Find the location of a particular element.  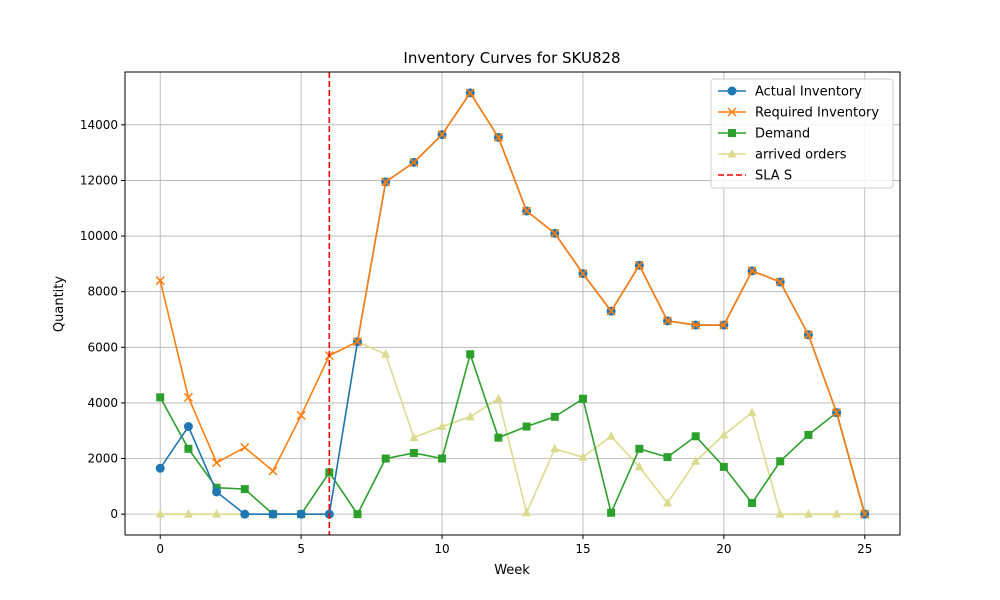

legend-entry-arrived-orders: arrived orders is located at coordinates (782, 155).